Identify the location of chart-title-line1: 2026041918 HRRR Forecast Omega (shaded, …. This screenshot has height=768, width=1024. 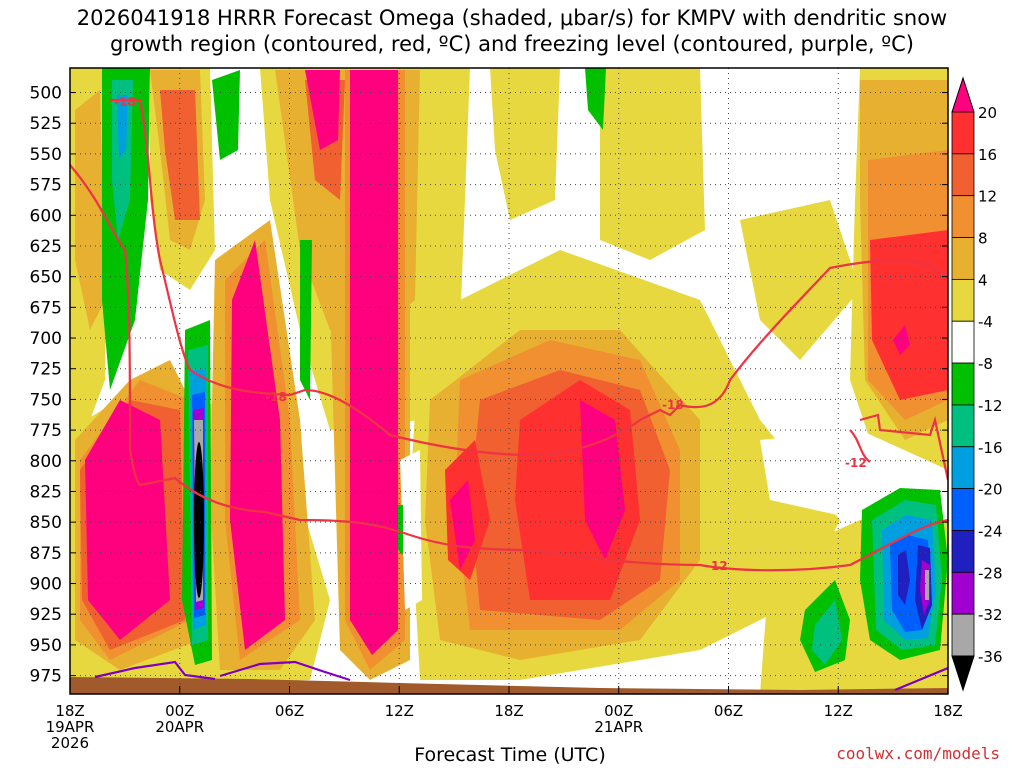
(512, 18).